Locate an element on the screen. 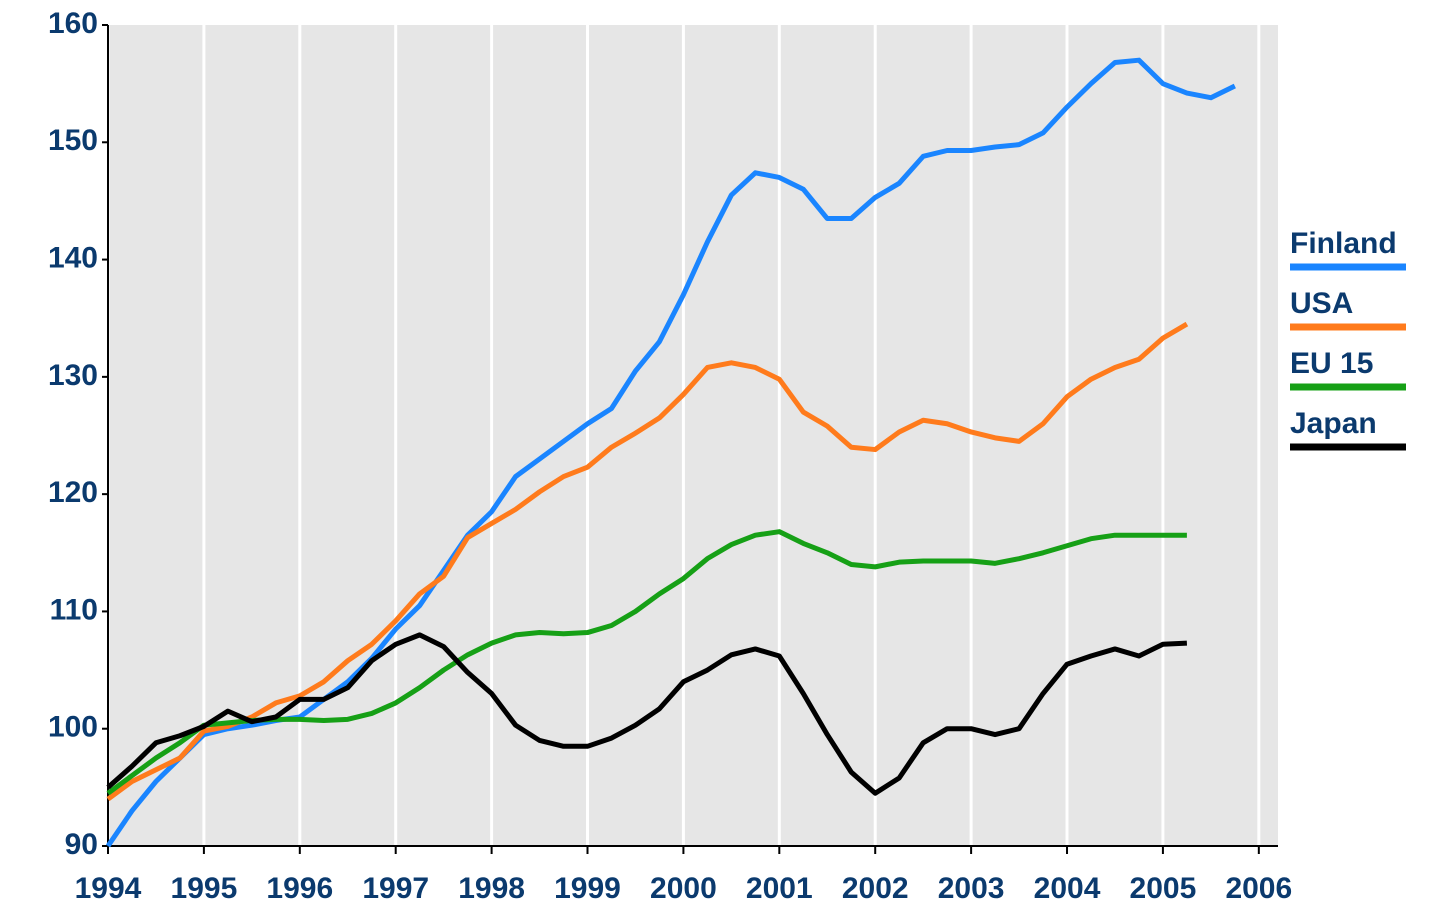 Image resolution: width=1439 pixels, height=914 pixels. y-tick-label: 120 is located at coordinates (73, 492).